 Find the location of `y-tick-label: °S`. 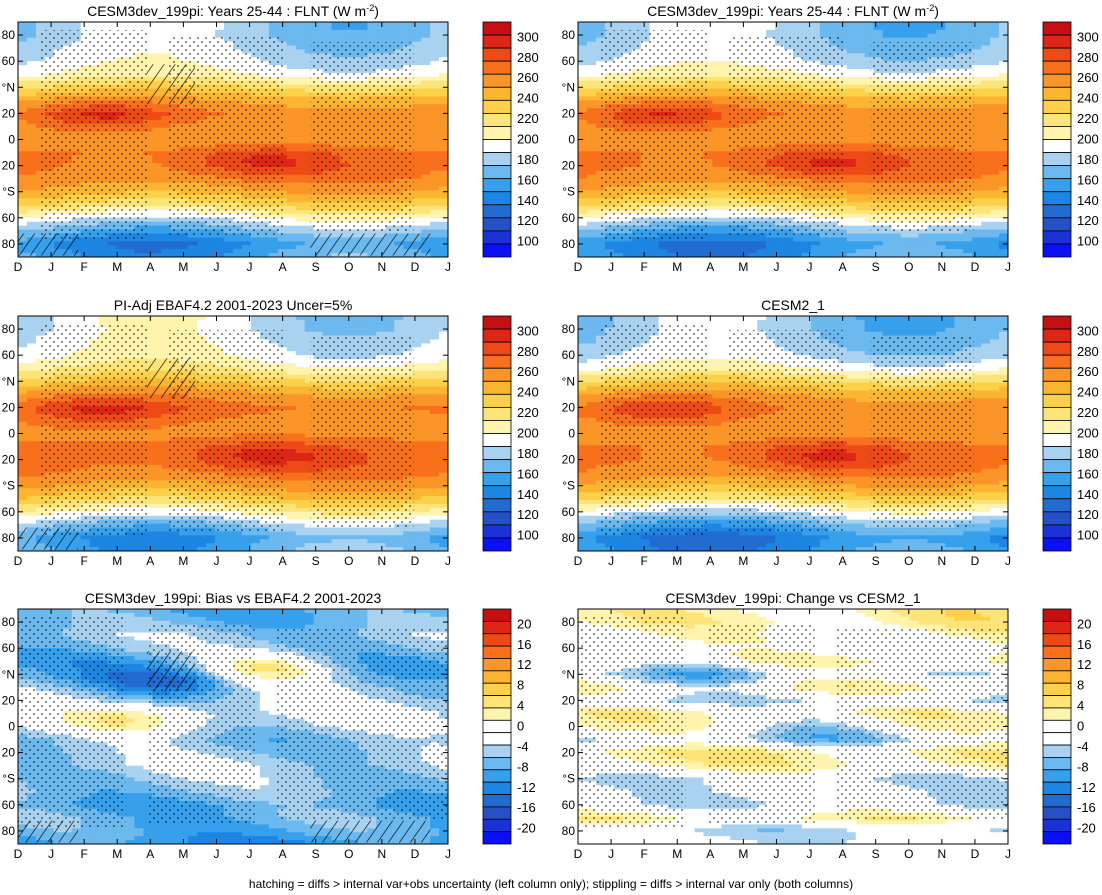

y-tick-label: °S is located at coordinates (568, 192).